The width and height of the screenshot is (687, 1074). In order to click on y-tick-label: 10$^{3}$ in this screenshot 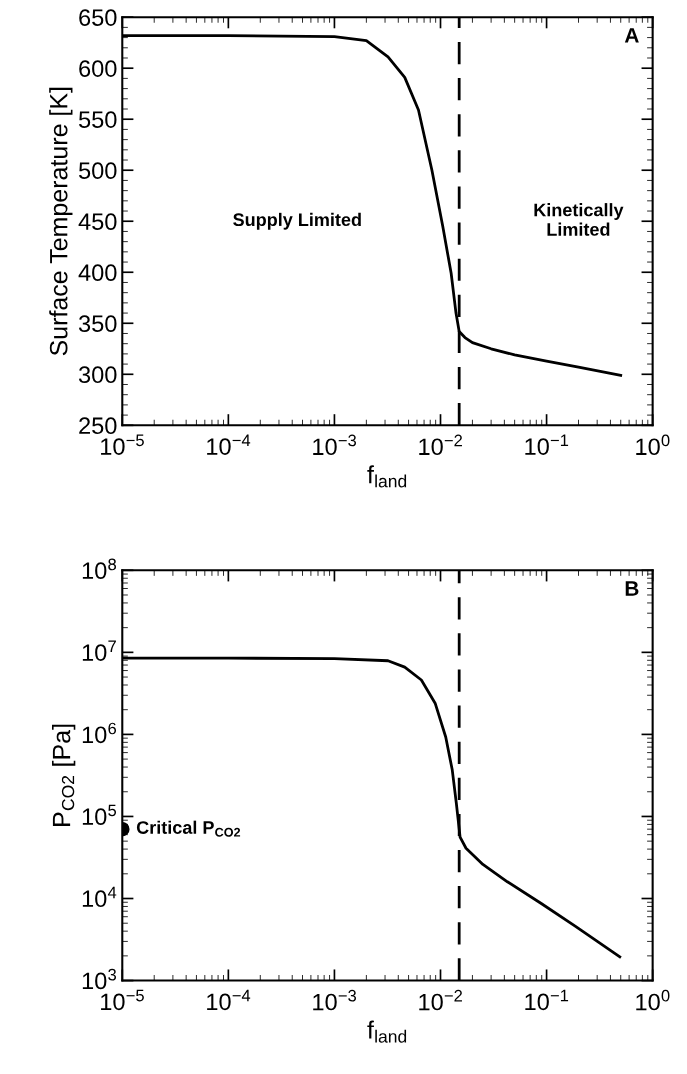, I will do `click(99, 979)`.